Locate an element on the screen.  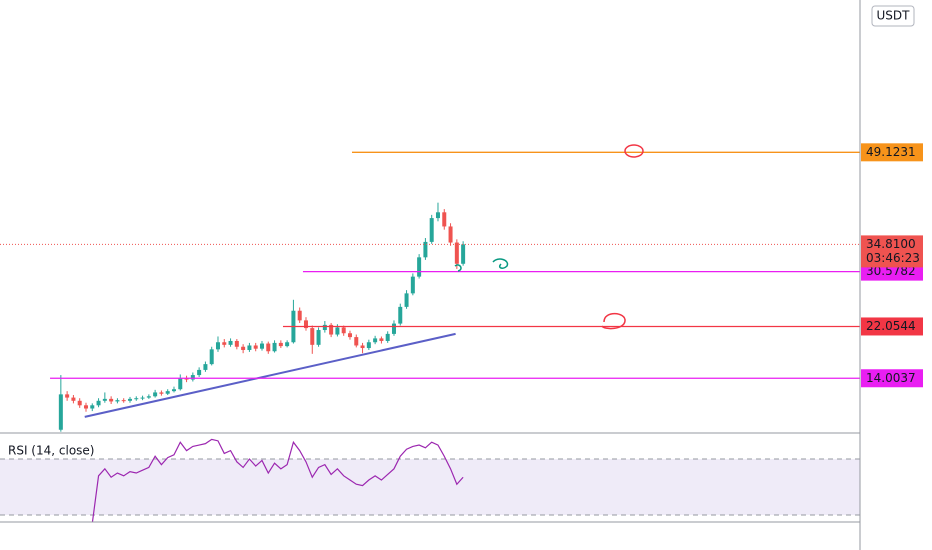
quote-badge is located at coordinates (893, 16).